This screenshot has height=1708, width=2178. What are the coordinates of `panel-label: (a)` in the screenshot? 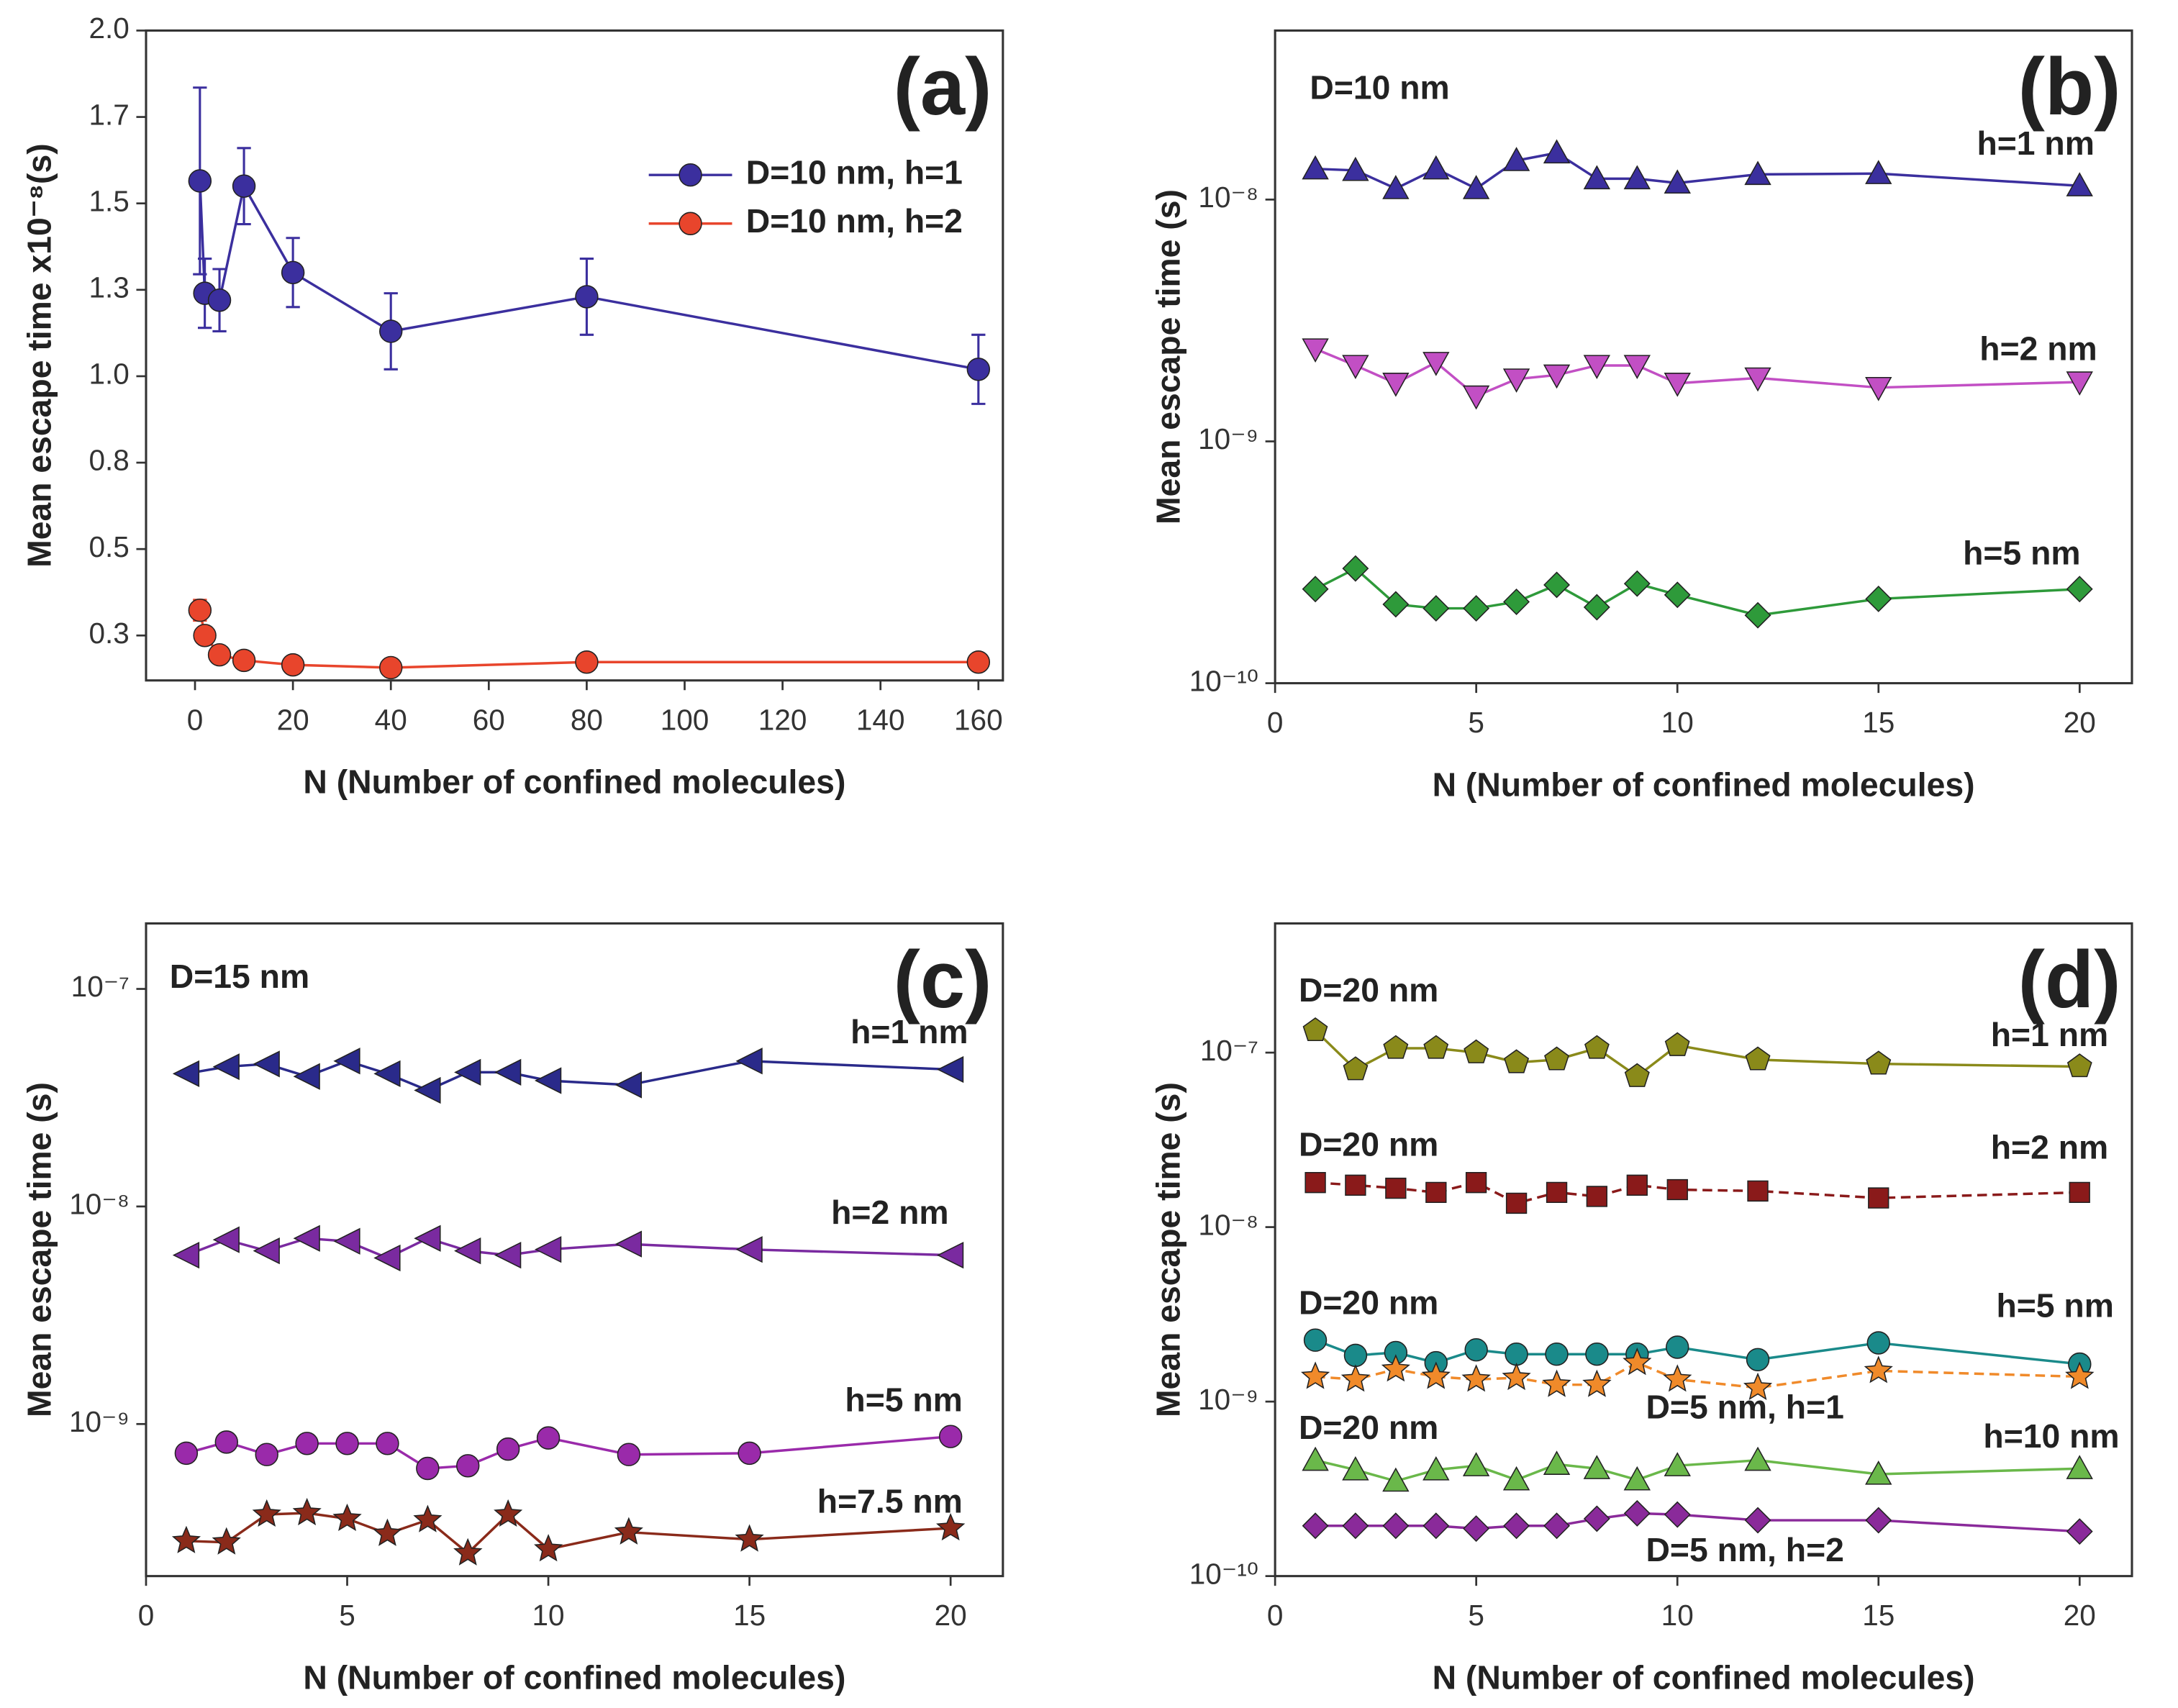 It's located at (943, 87).